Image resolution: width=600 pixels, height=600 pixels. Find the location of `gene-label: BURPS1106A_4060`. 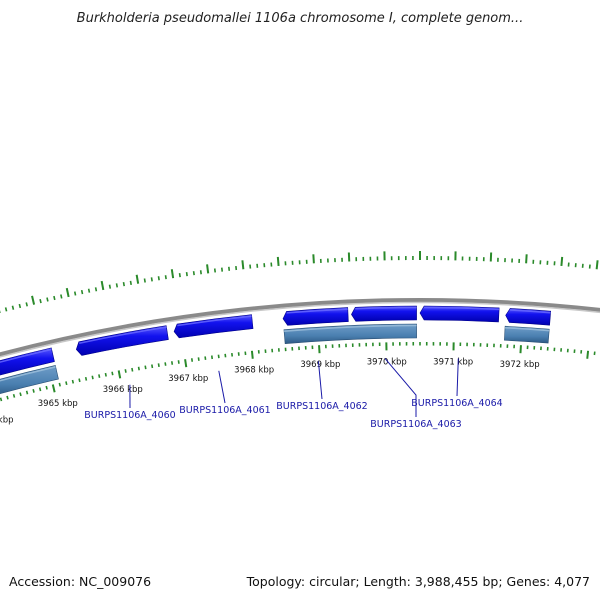

gene-label: BURPS1106A_4060 is located at coordinates (129, 415).